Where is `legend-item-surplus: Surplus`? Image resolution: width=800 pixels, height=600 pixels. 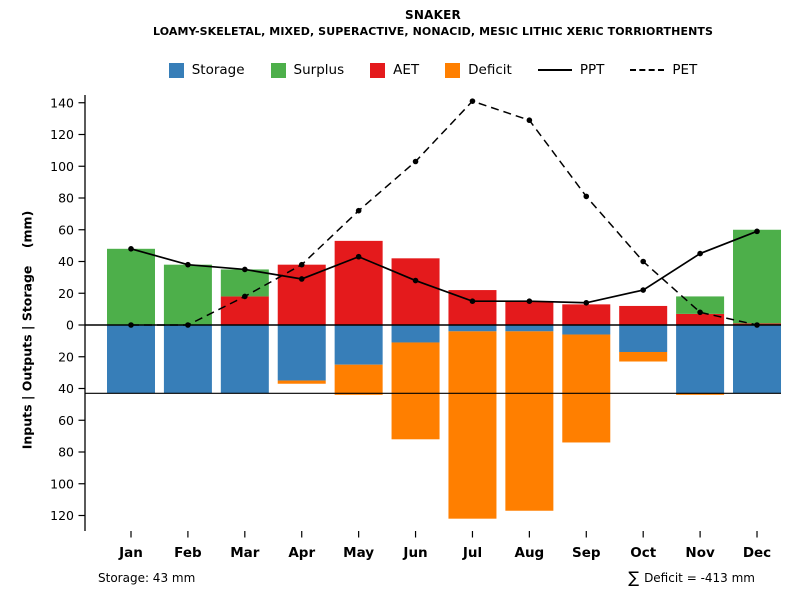 legend-item-surplus: Surplus is located at coordinates (307, 70).